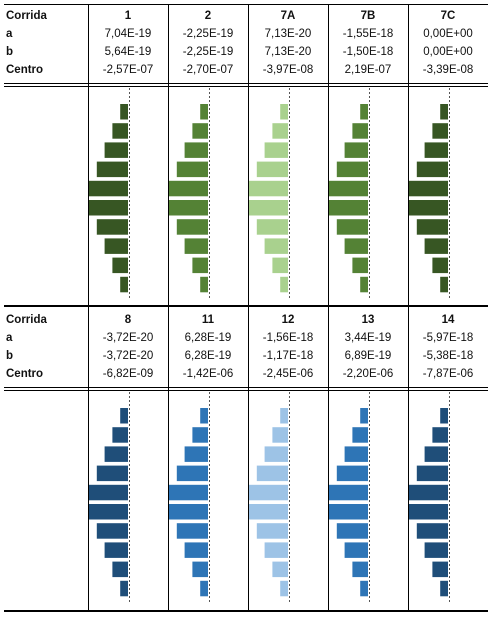  I want to click on value-a: 7,13E-20, so click(288, 34).